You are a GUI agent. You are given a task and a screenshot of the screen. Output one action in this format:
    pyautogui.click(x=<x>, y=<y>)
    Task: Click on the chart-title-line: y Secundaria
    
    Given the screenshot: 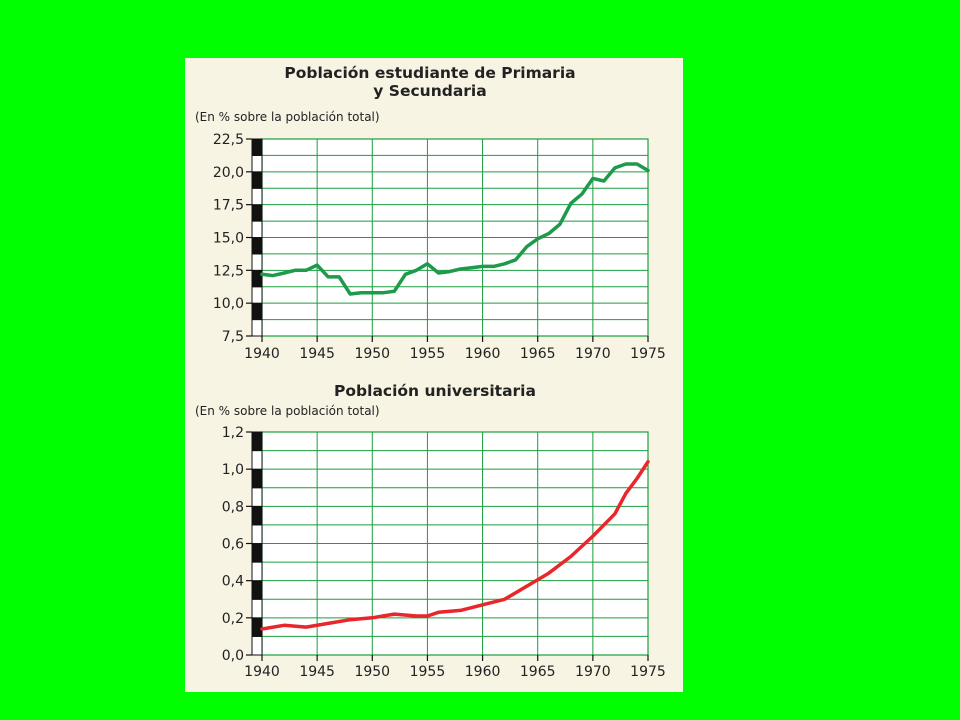 What is the action you would take?
    pyautogui.click(x=429, y=91)
    